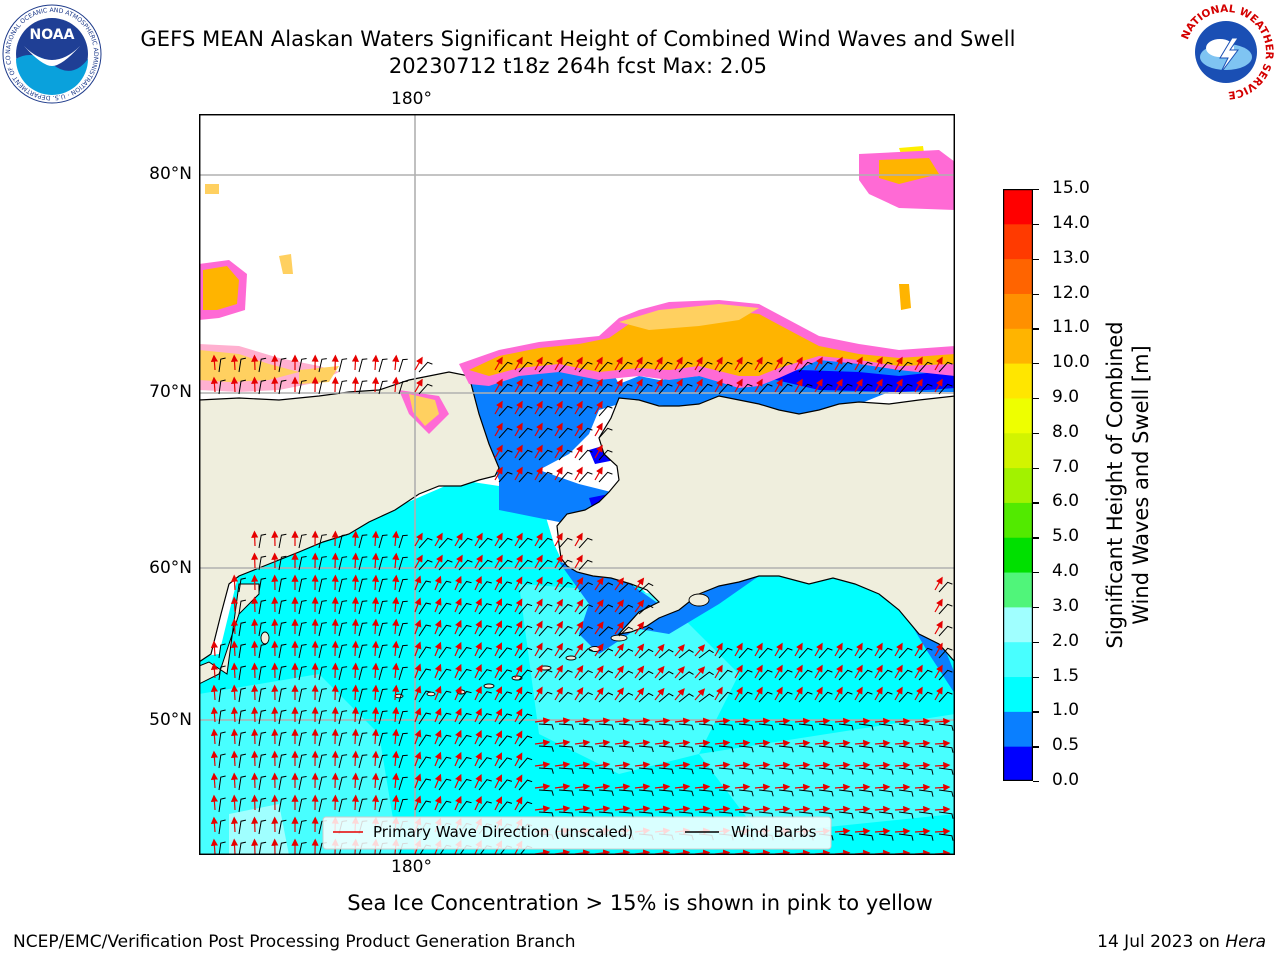 This screenshot has height=960, width=1280. I want to click on colorbar-tick-label: 0.0, so click(1066, 780).